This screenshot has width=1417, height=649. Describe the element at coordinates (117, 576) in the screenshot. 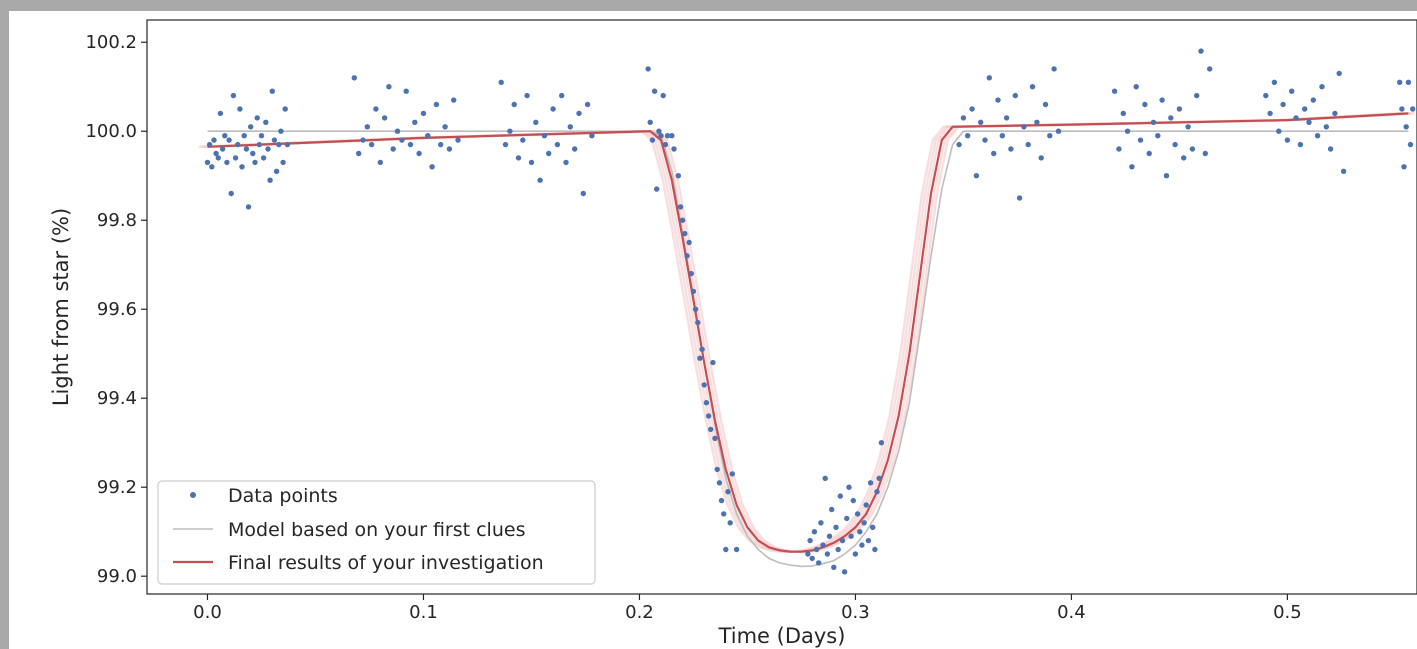

I see `y-tick-label: 99.0` at that location.